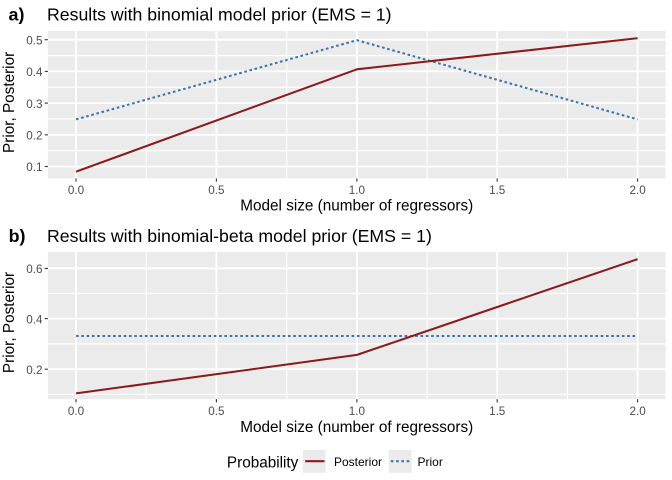 The height and width of the screenshot is (480, 672). I want to click on svg-text: b), so click(17, 236).